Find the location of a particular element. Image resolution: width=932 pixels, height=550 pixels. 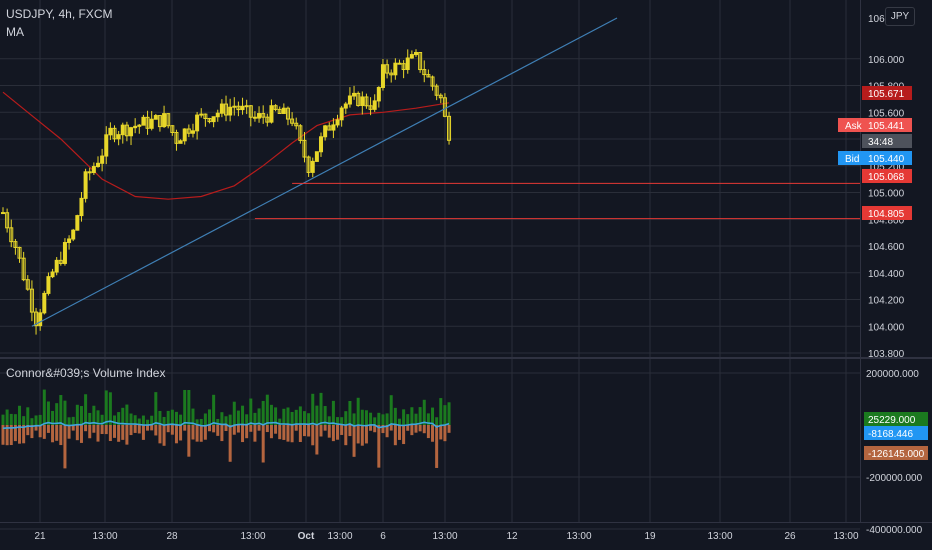

price-tick: 105.600 is located at coordinates (886, 113).